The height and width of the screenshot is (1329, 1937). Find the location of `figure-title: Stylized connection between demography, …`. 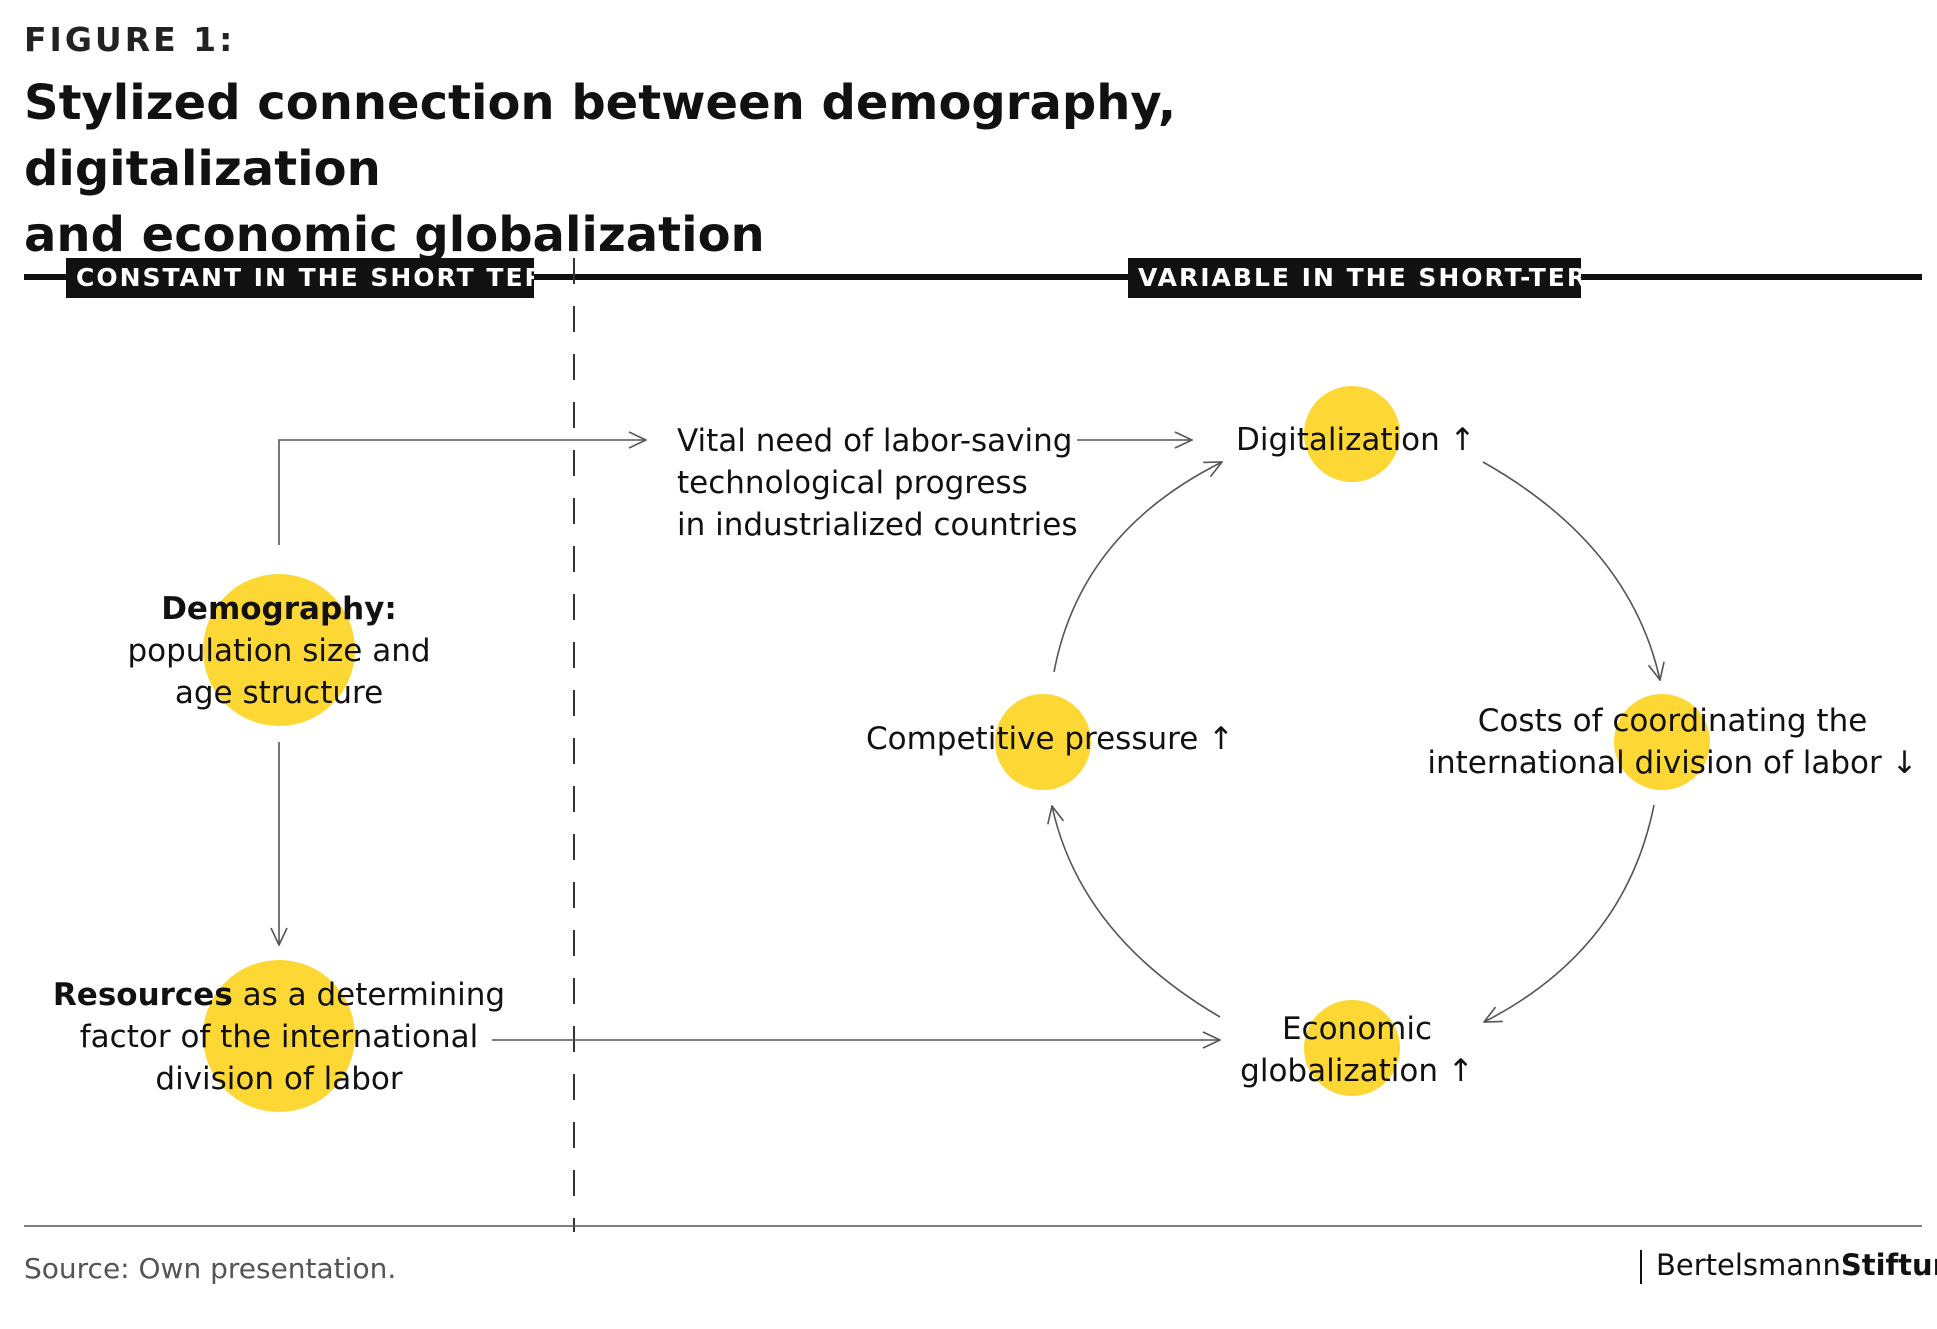

figure-title: Stylized connection between demography, … is located at coordinates (774, 169).